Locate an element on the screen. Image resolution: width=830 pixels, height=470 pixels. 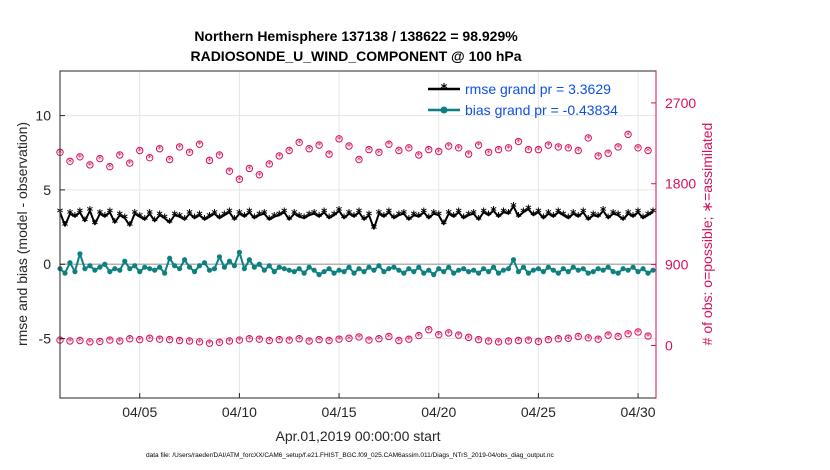
right-tick-label: 900 is located at coordinates (677, 265).